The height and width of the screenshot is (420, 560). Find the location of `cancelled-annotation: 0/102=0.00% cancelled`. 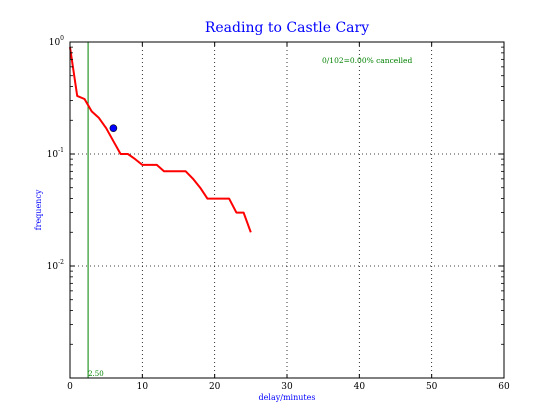

cancelled-annotation: 0/102=0.00% cancelled is located at coordinates (367, 60).